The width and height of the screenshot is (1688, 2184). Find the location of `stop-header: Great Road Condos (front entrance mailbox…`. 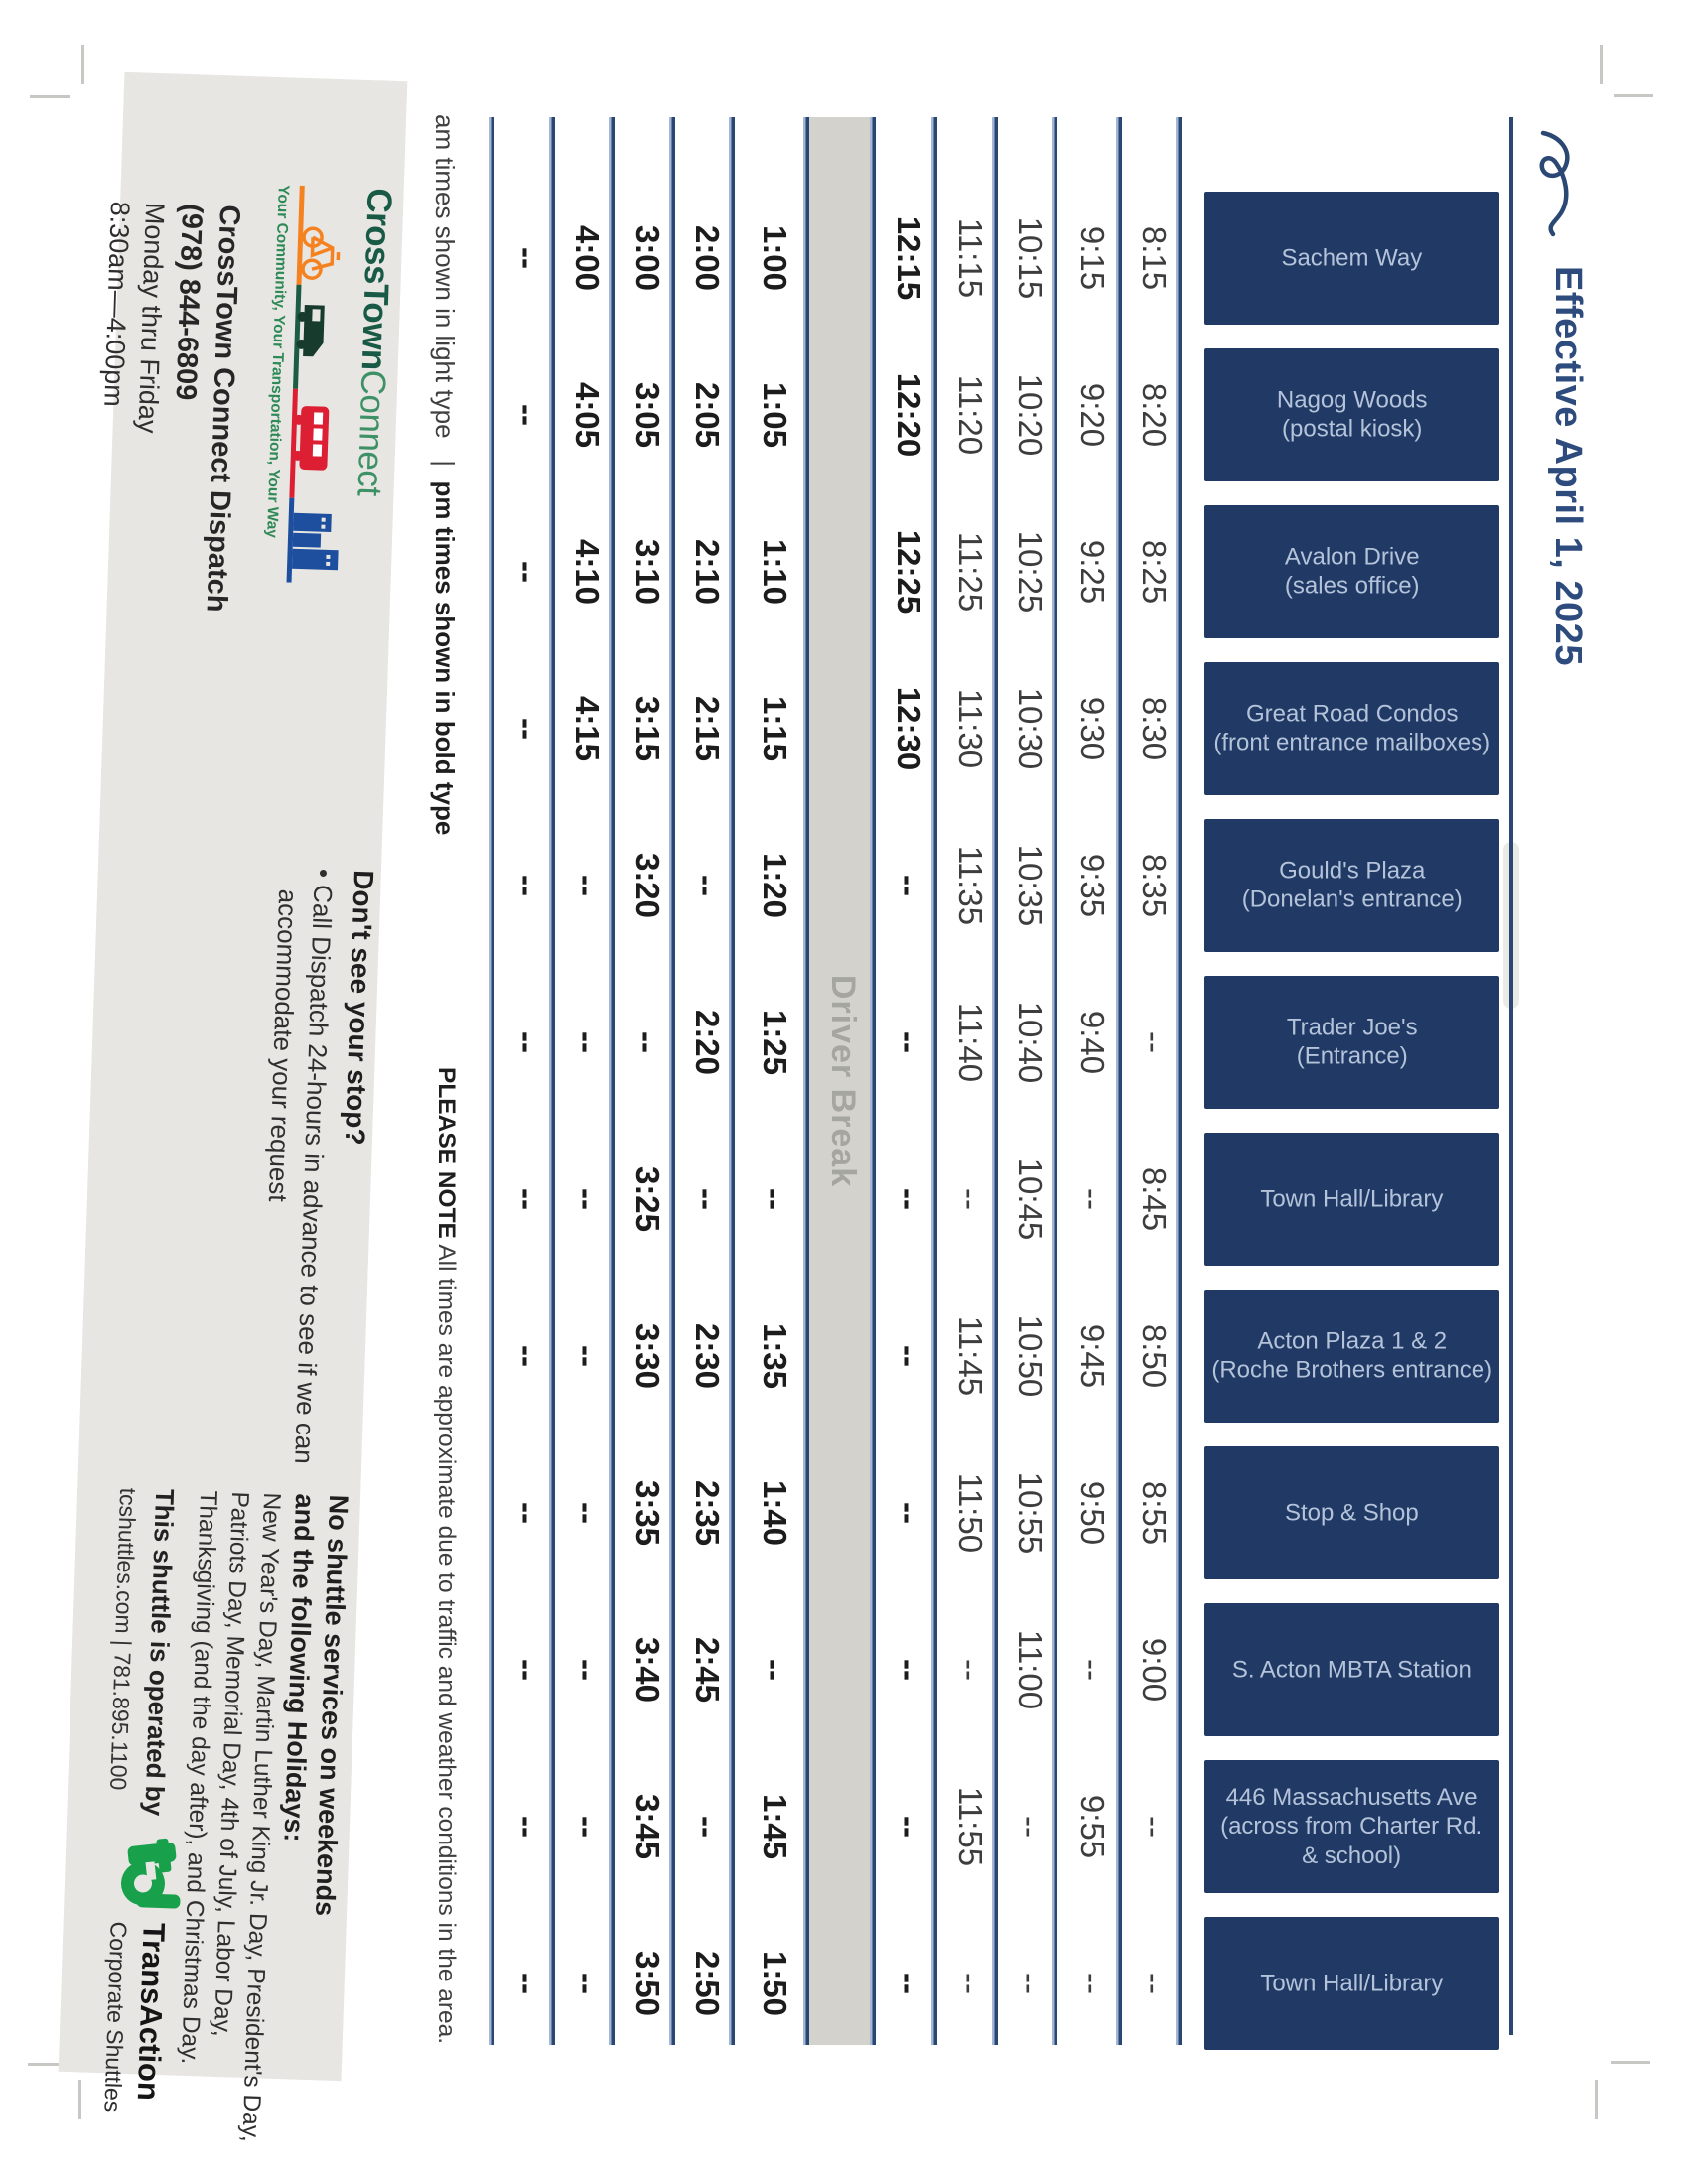

stop-header: Great Road Condos (front entrance mailbox… is located at coordinates (1351, 728).